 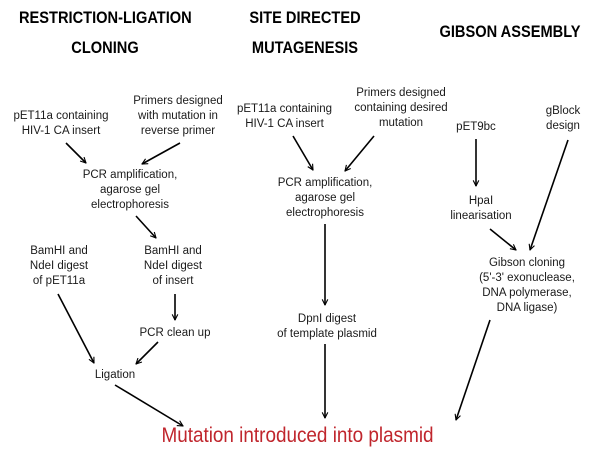 I want to click on gibson-arrow-cloning-to-result, so click(x=473, y=369).